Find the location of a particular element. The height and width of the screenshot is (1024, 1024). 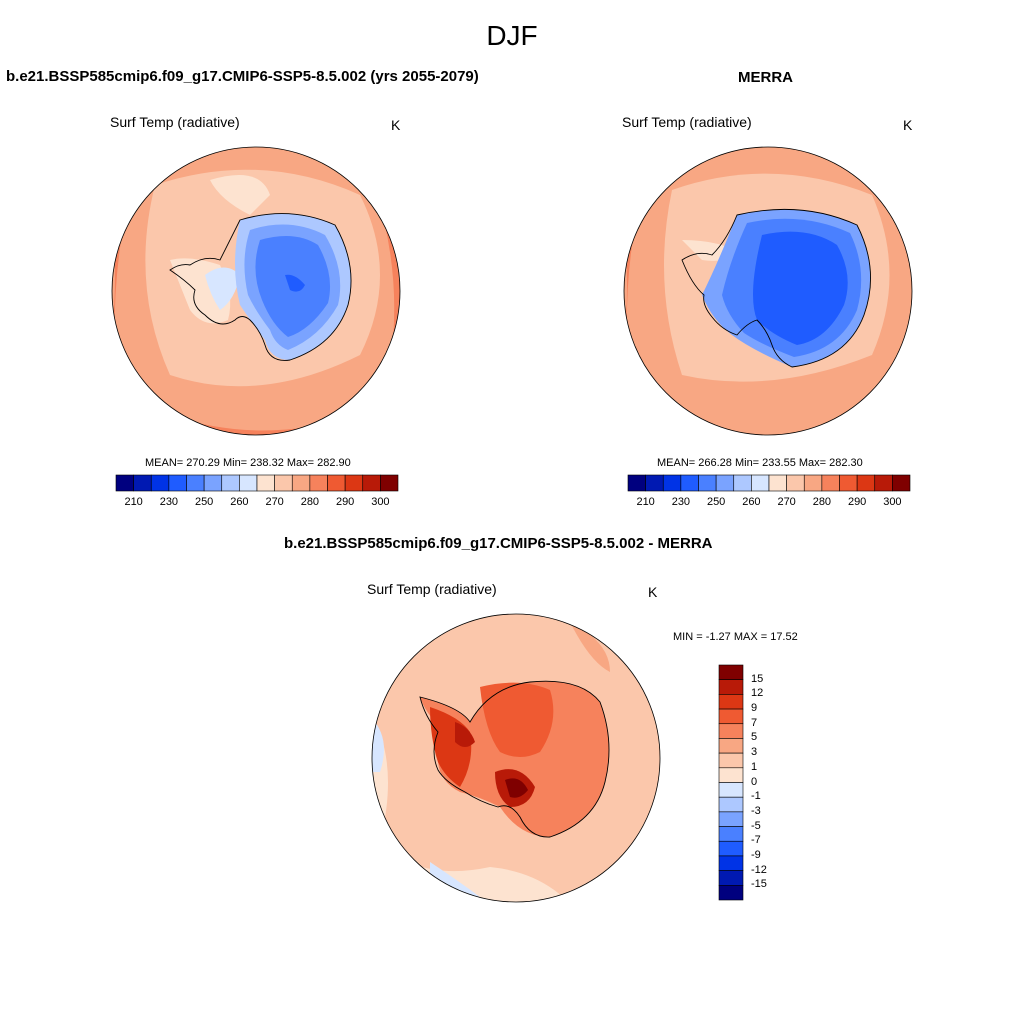

model-colorbar is located at coordinates (257, 483).